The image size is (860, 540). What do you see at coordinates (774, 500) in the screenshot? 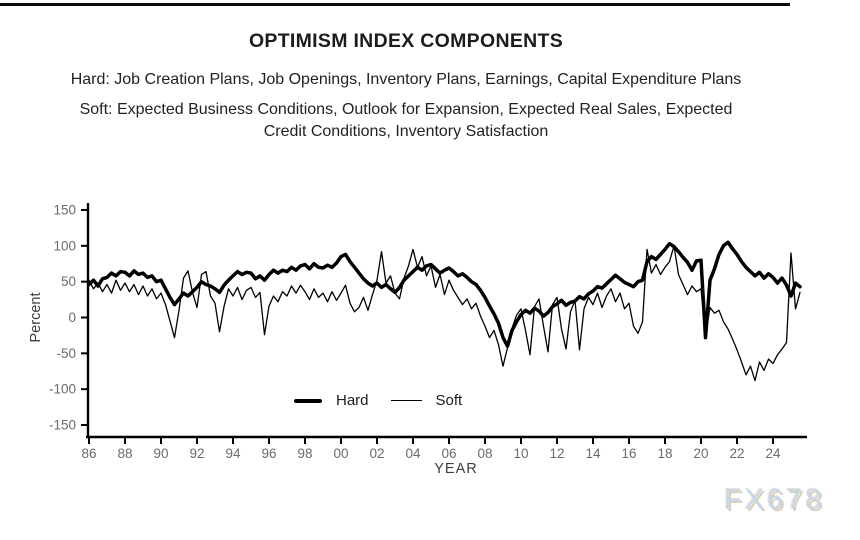
I see `watermark: FX678` at bounding box center [774, 500].